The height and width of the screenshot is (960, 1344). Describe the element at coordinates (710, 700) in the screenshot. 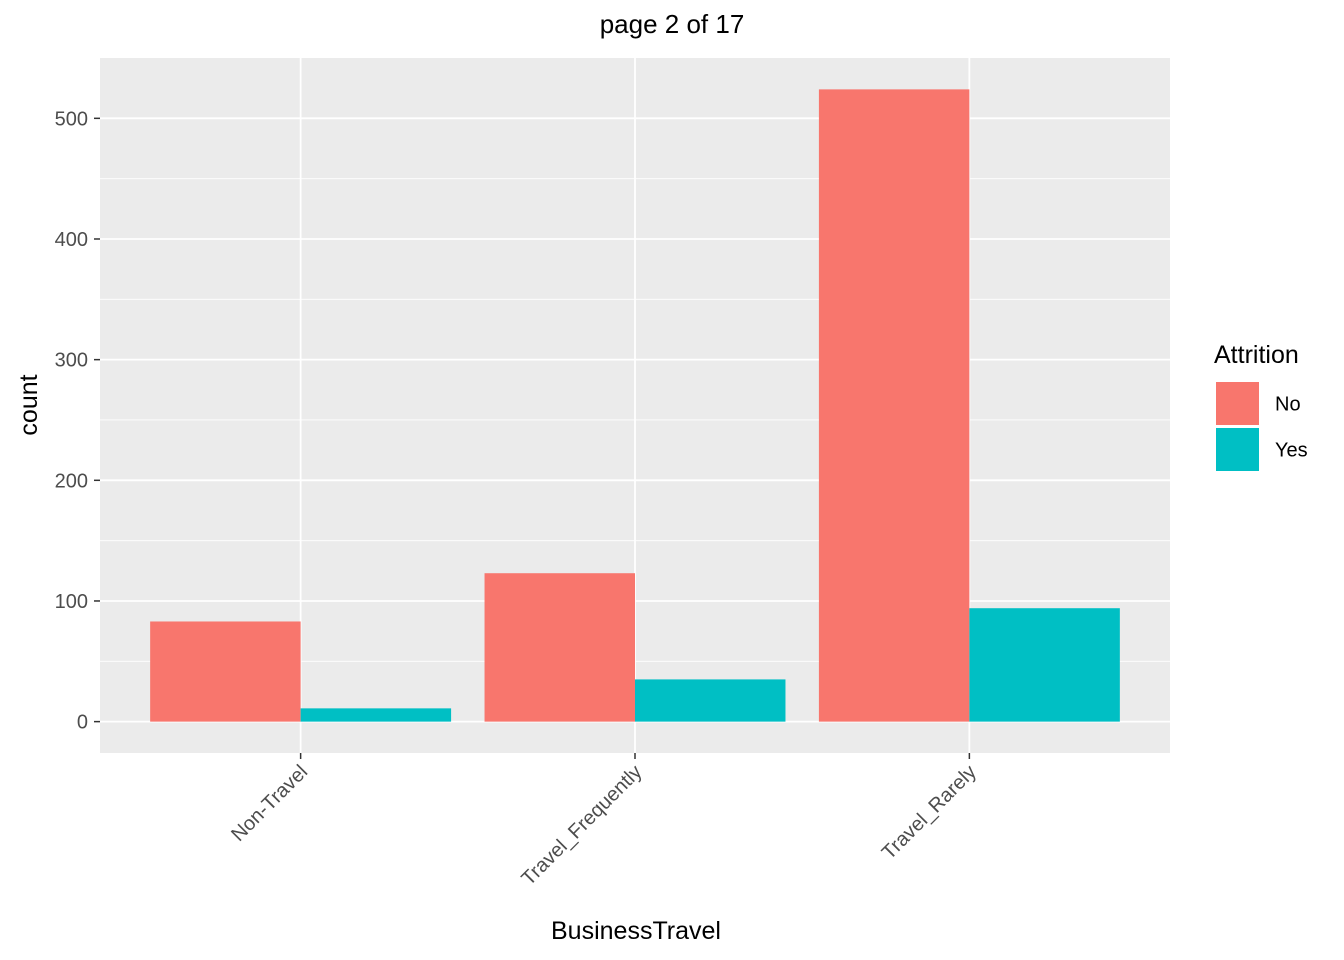

I see `bar-yes-travel_frequently` at that location.